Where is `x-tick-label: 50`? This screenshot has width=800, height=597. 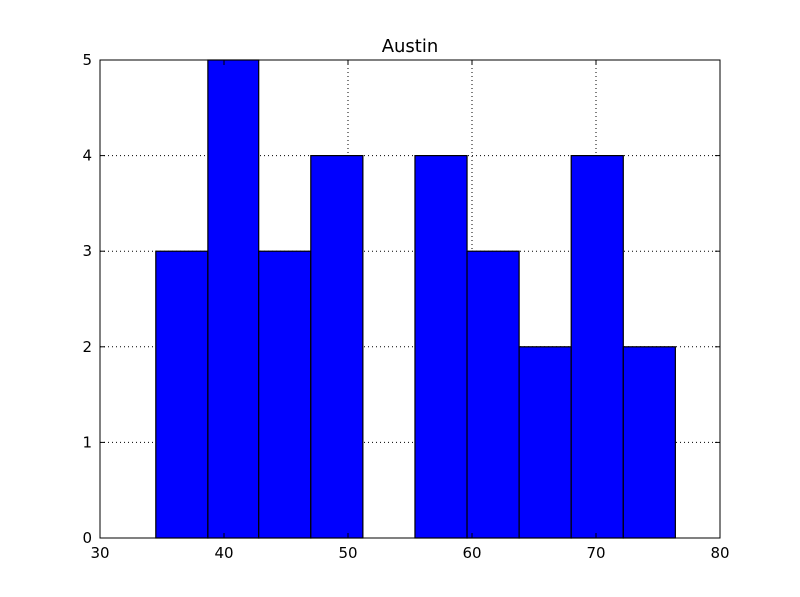 x-tick-label: 50 is located at coordinates (347, 553).